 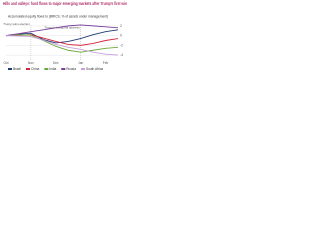 I want to click on legend-label: Brazil, so click(x=17, y=69).